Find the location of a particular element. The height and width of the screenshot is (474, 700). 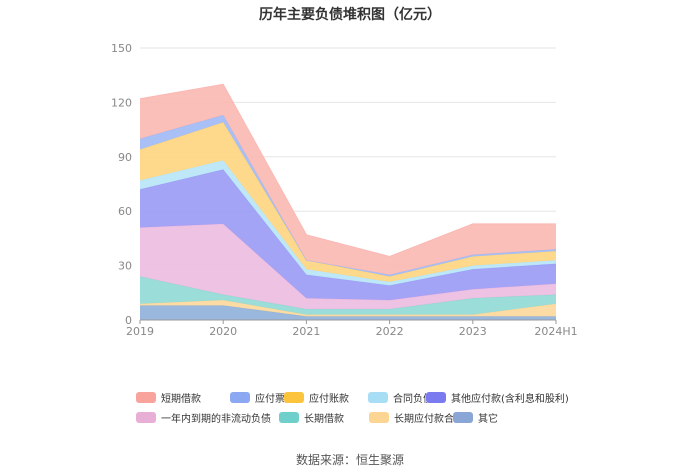

x-tick-label: 2021 is located at coordinates (306, 331).